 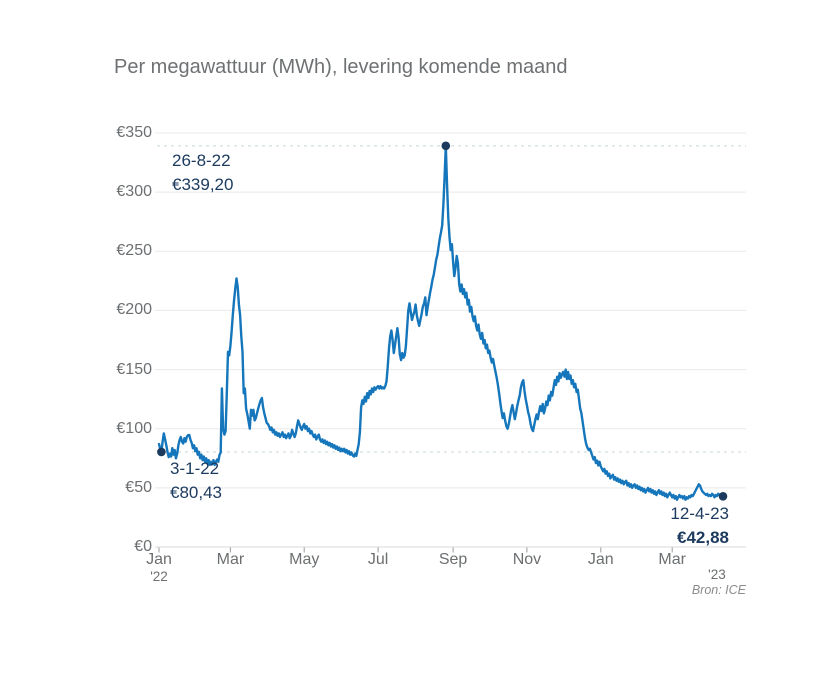 I want to click on annotation-start: 3-1-22 €80,43, so click(x=196, y=481).